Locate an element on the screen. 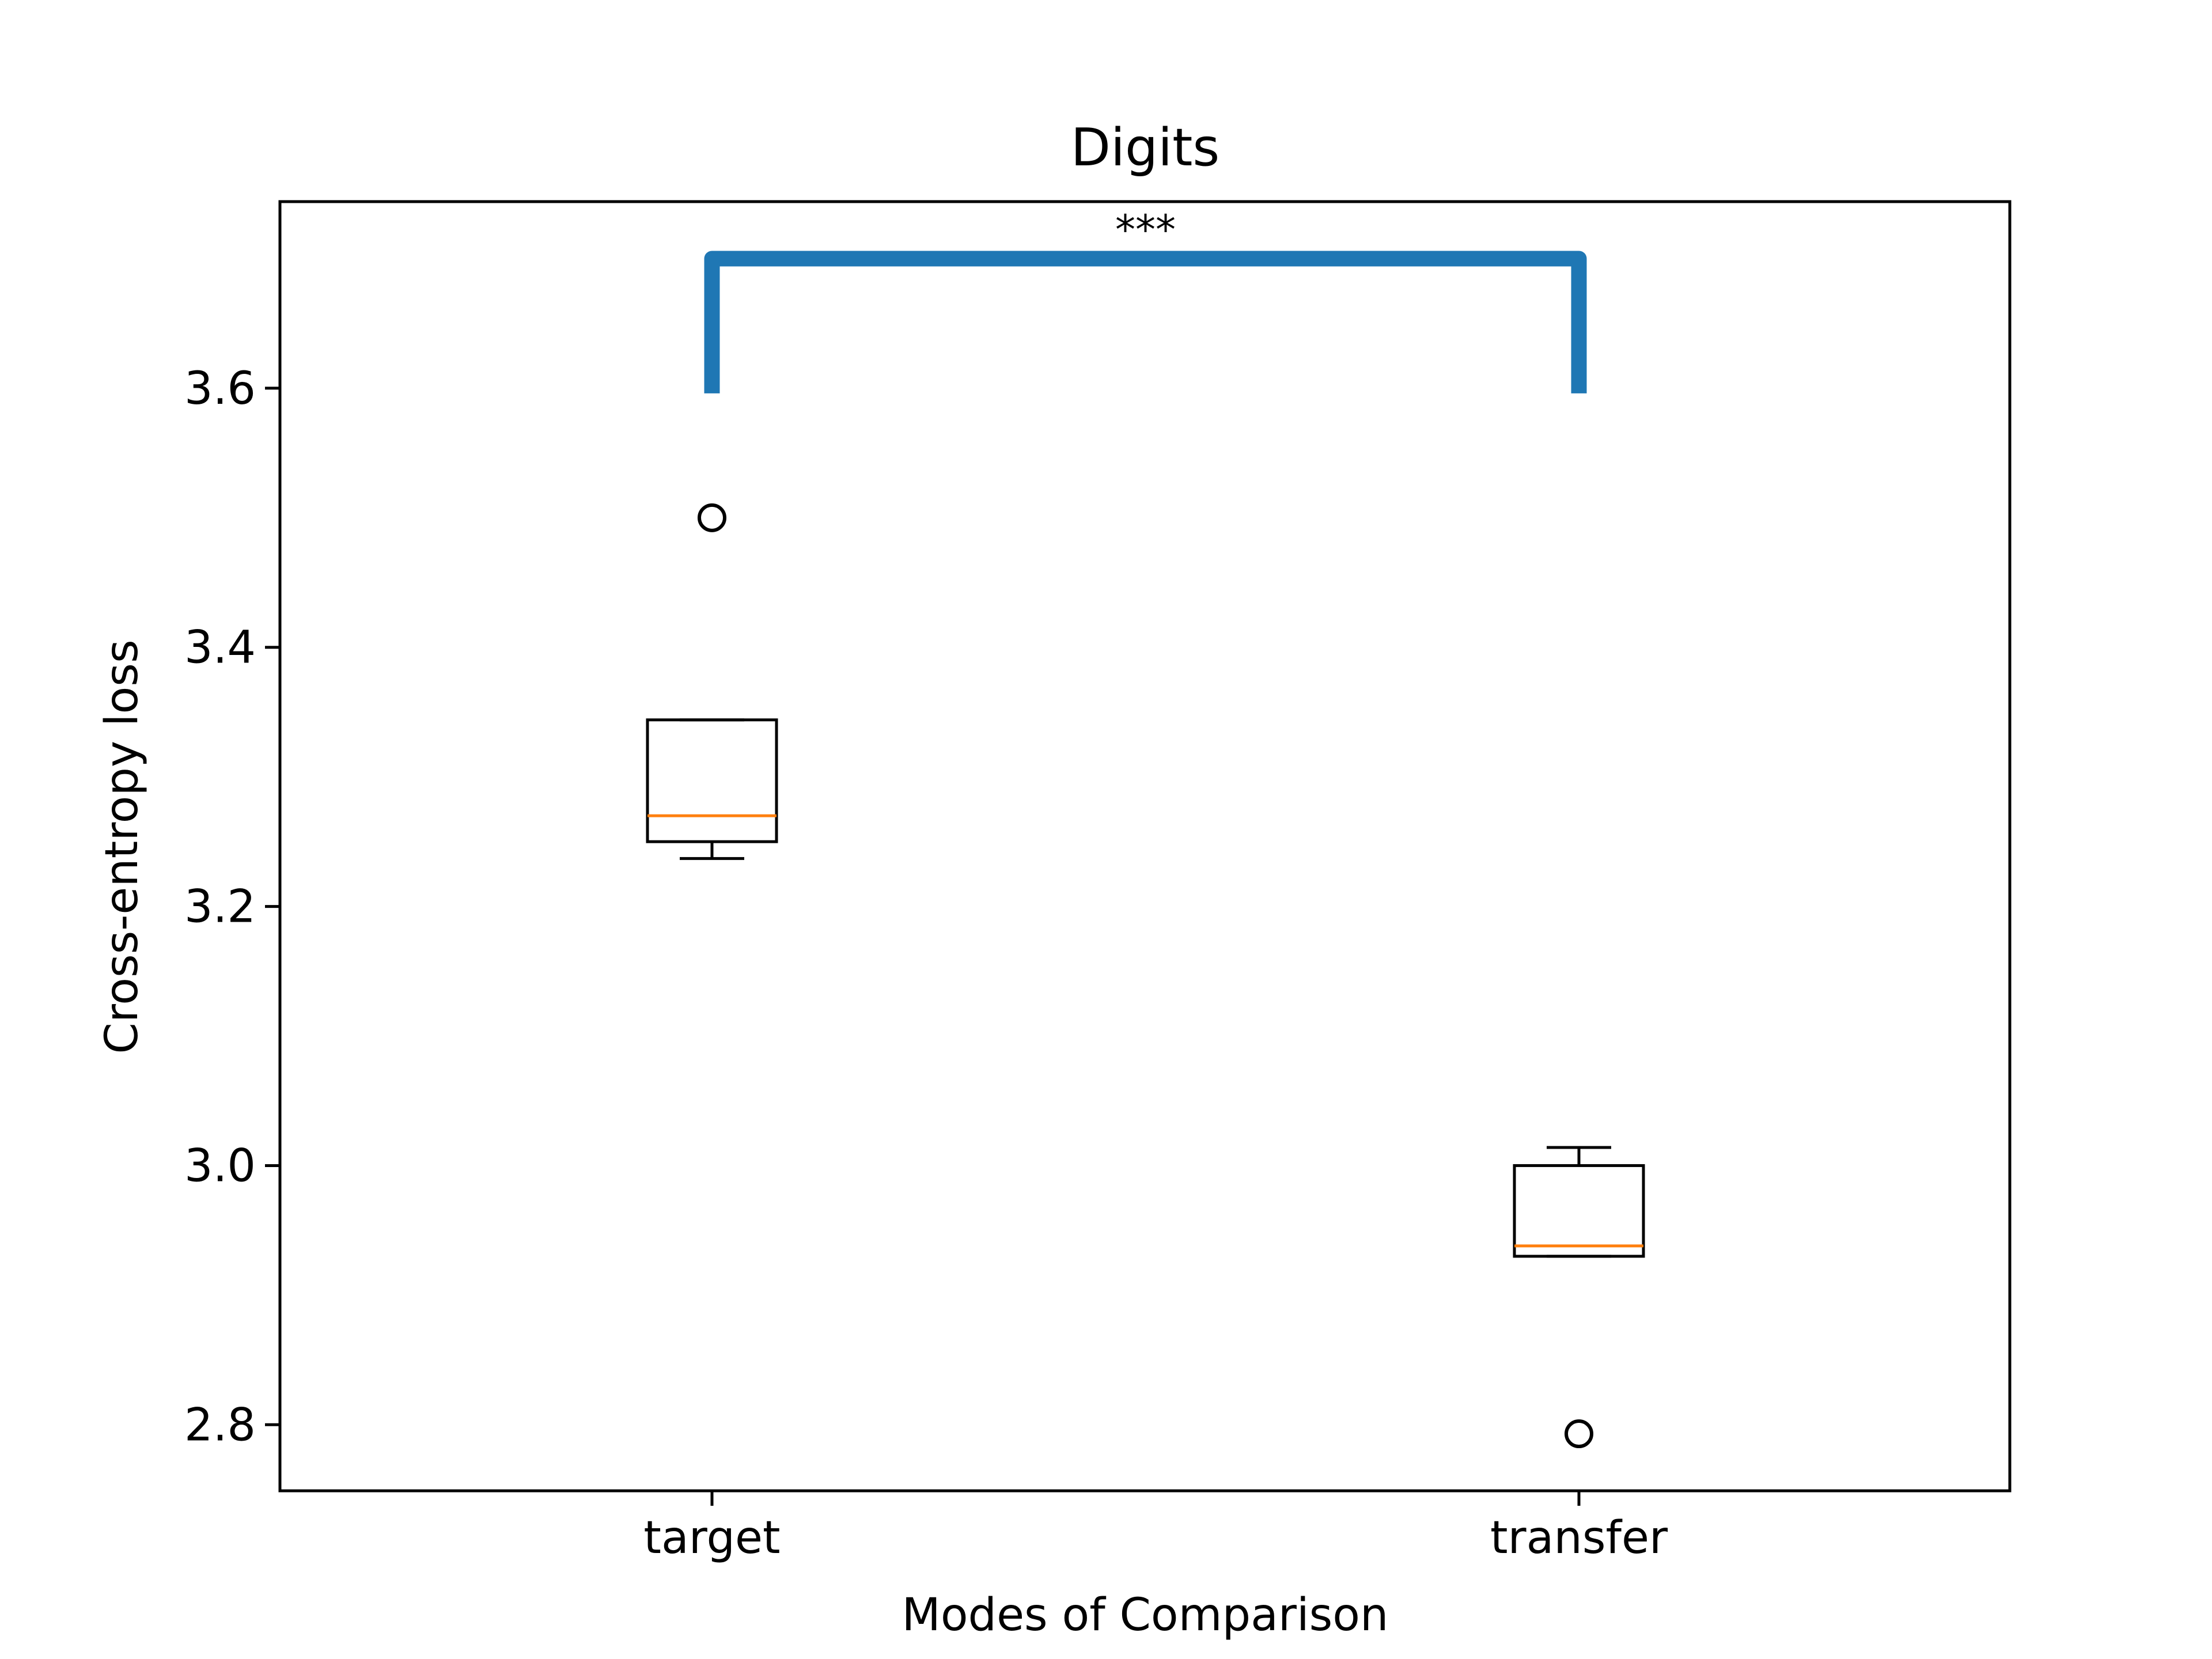  y-tick-label: 3.2 is located at coordinates (220, 907).